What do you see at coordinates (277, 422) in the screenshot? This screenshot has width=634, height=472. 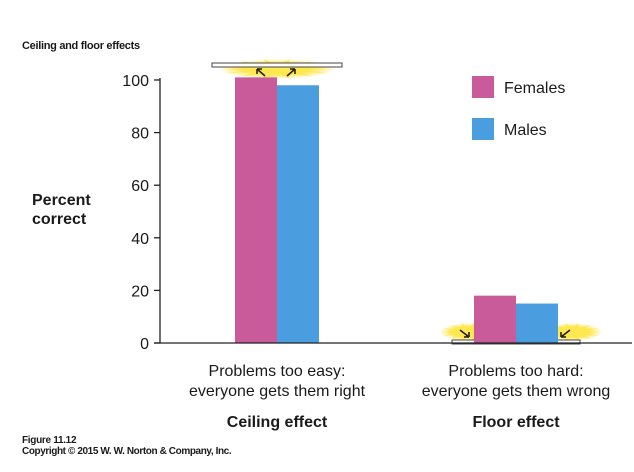 I see `x-effect-label: Ceiling effect` at bounding box center [277, 422].